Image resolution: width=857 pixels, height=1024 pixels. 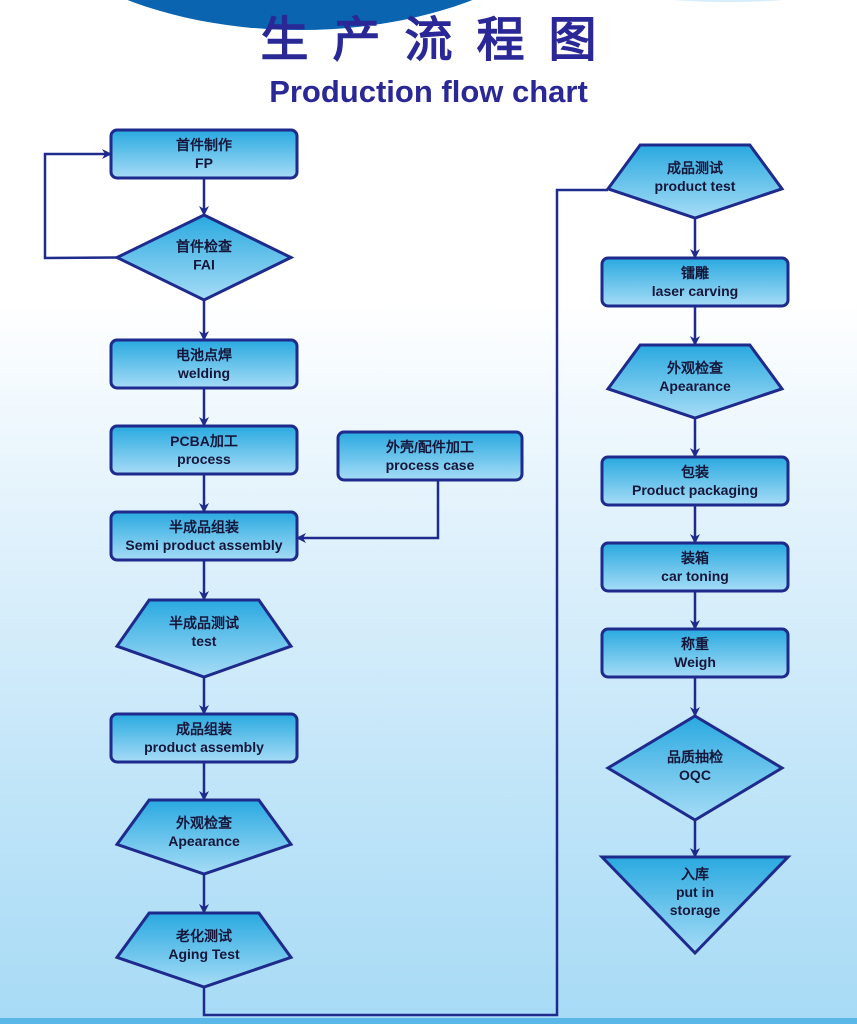 I want to click on node-label-cn: 老化测试, so click(x=204, y=936).